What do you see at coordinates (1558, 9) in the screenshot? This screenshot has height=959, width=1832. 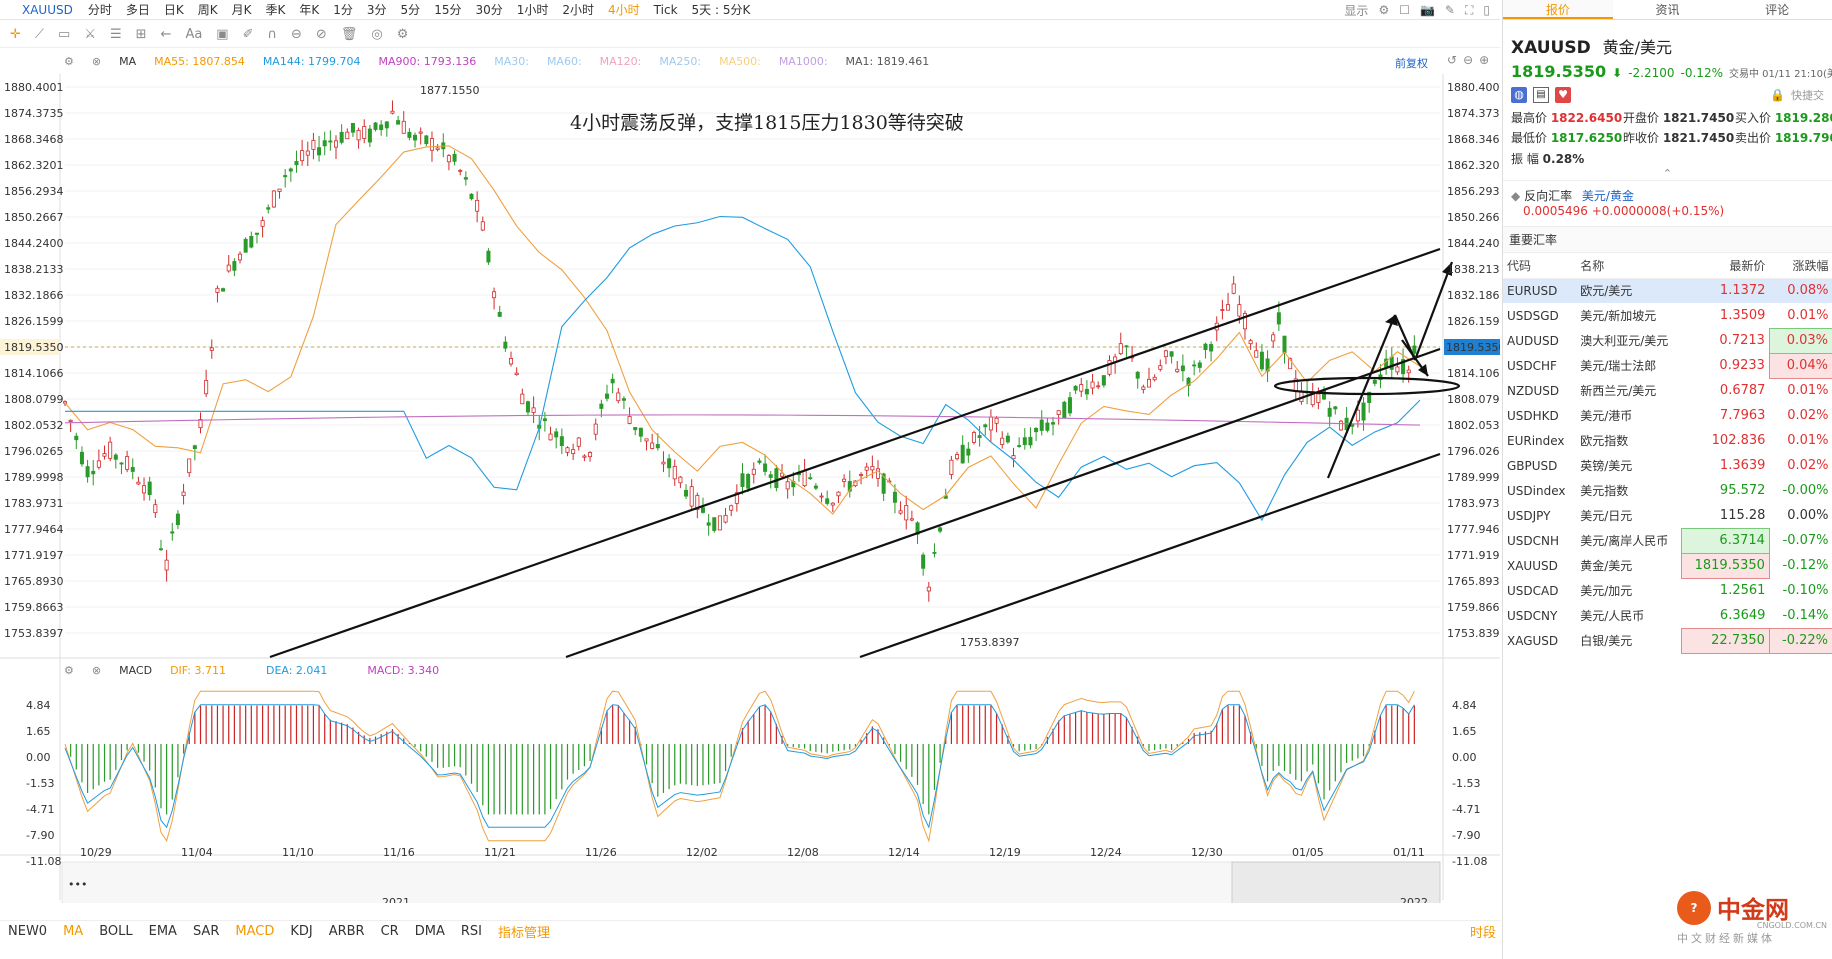 I see `panel-tab-0: 报价` at bounding box center [1558, 9].